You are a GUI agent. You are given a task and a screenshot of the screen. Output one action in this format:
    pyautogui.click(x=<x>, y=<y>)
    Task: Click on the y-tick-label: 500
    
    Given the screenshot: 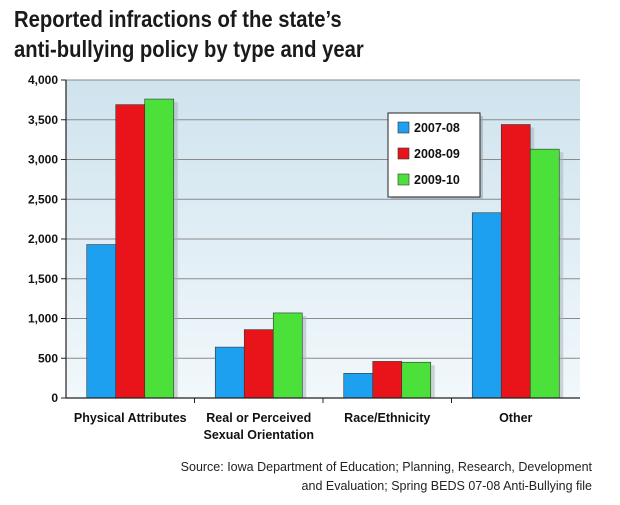 What is the action you would take?
    pyautogui.click(x=48, y=358)
    